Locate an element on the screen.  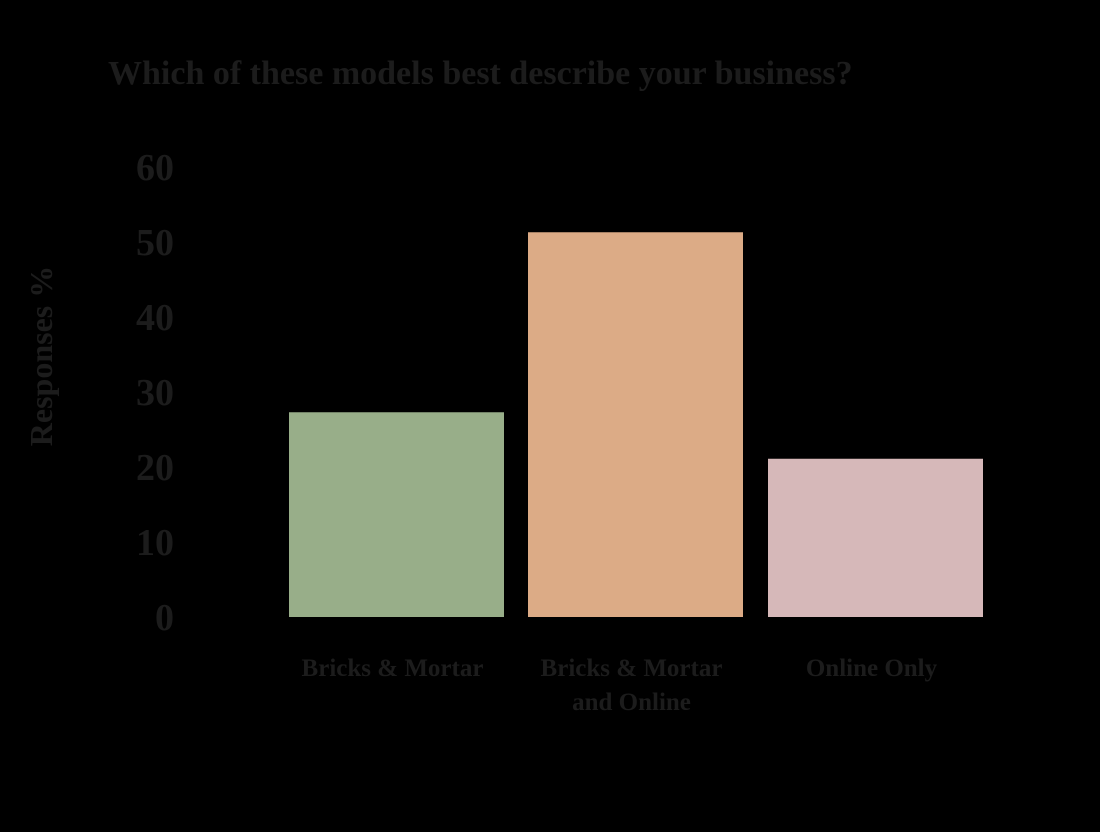
y-tick-label: 10 is located at coordinates (155, 543).